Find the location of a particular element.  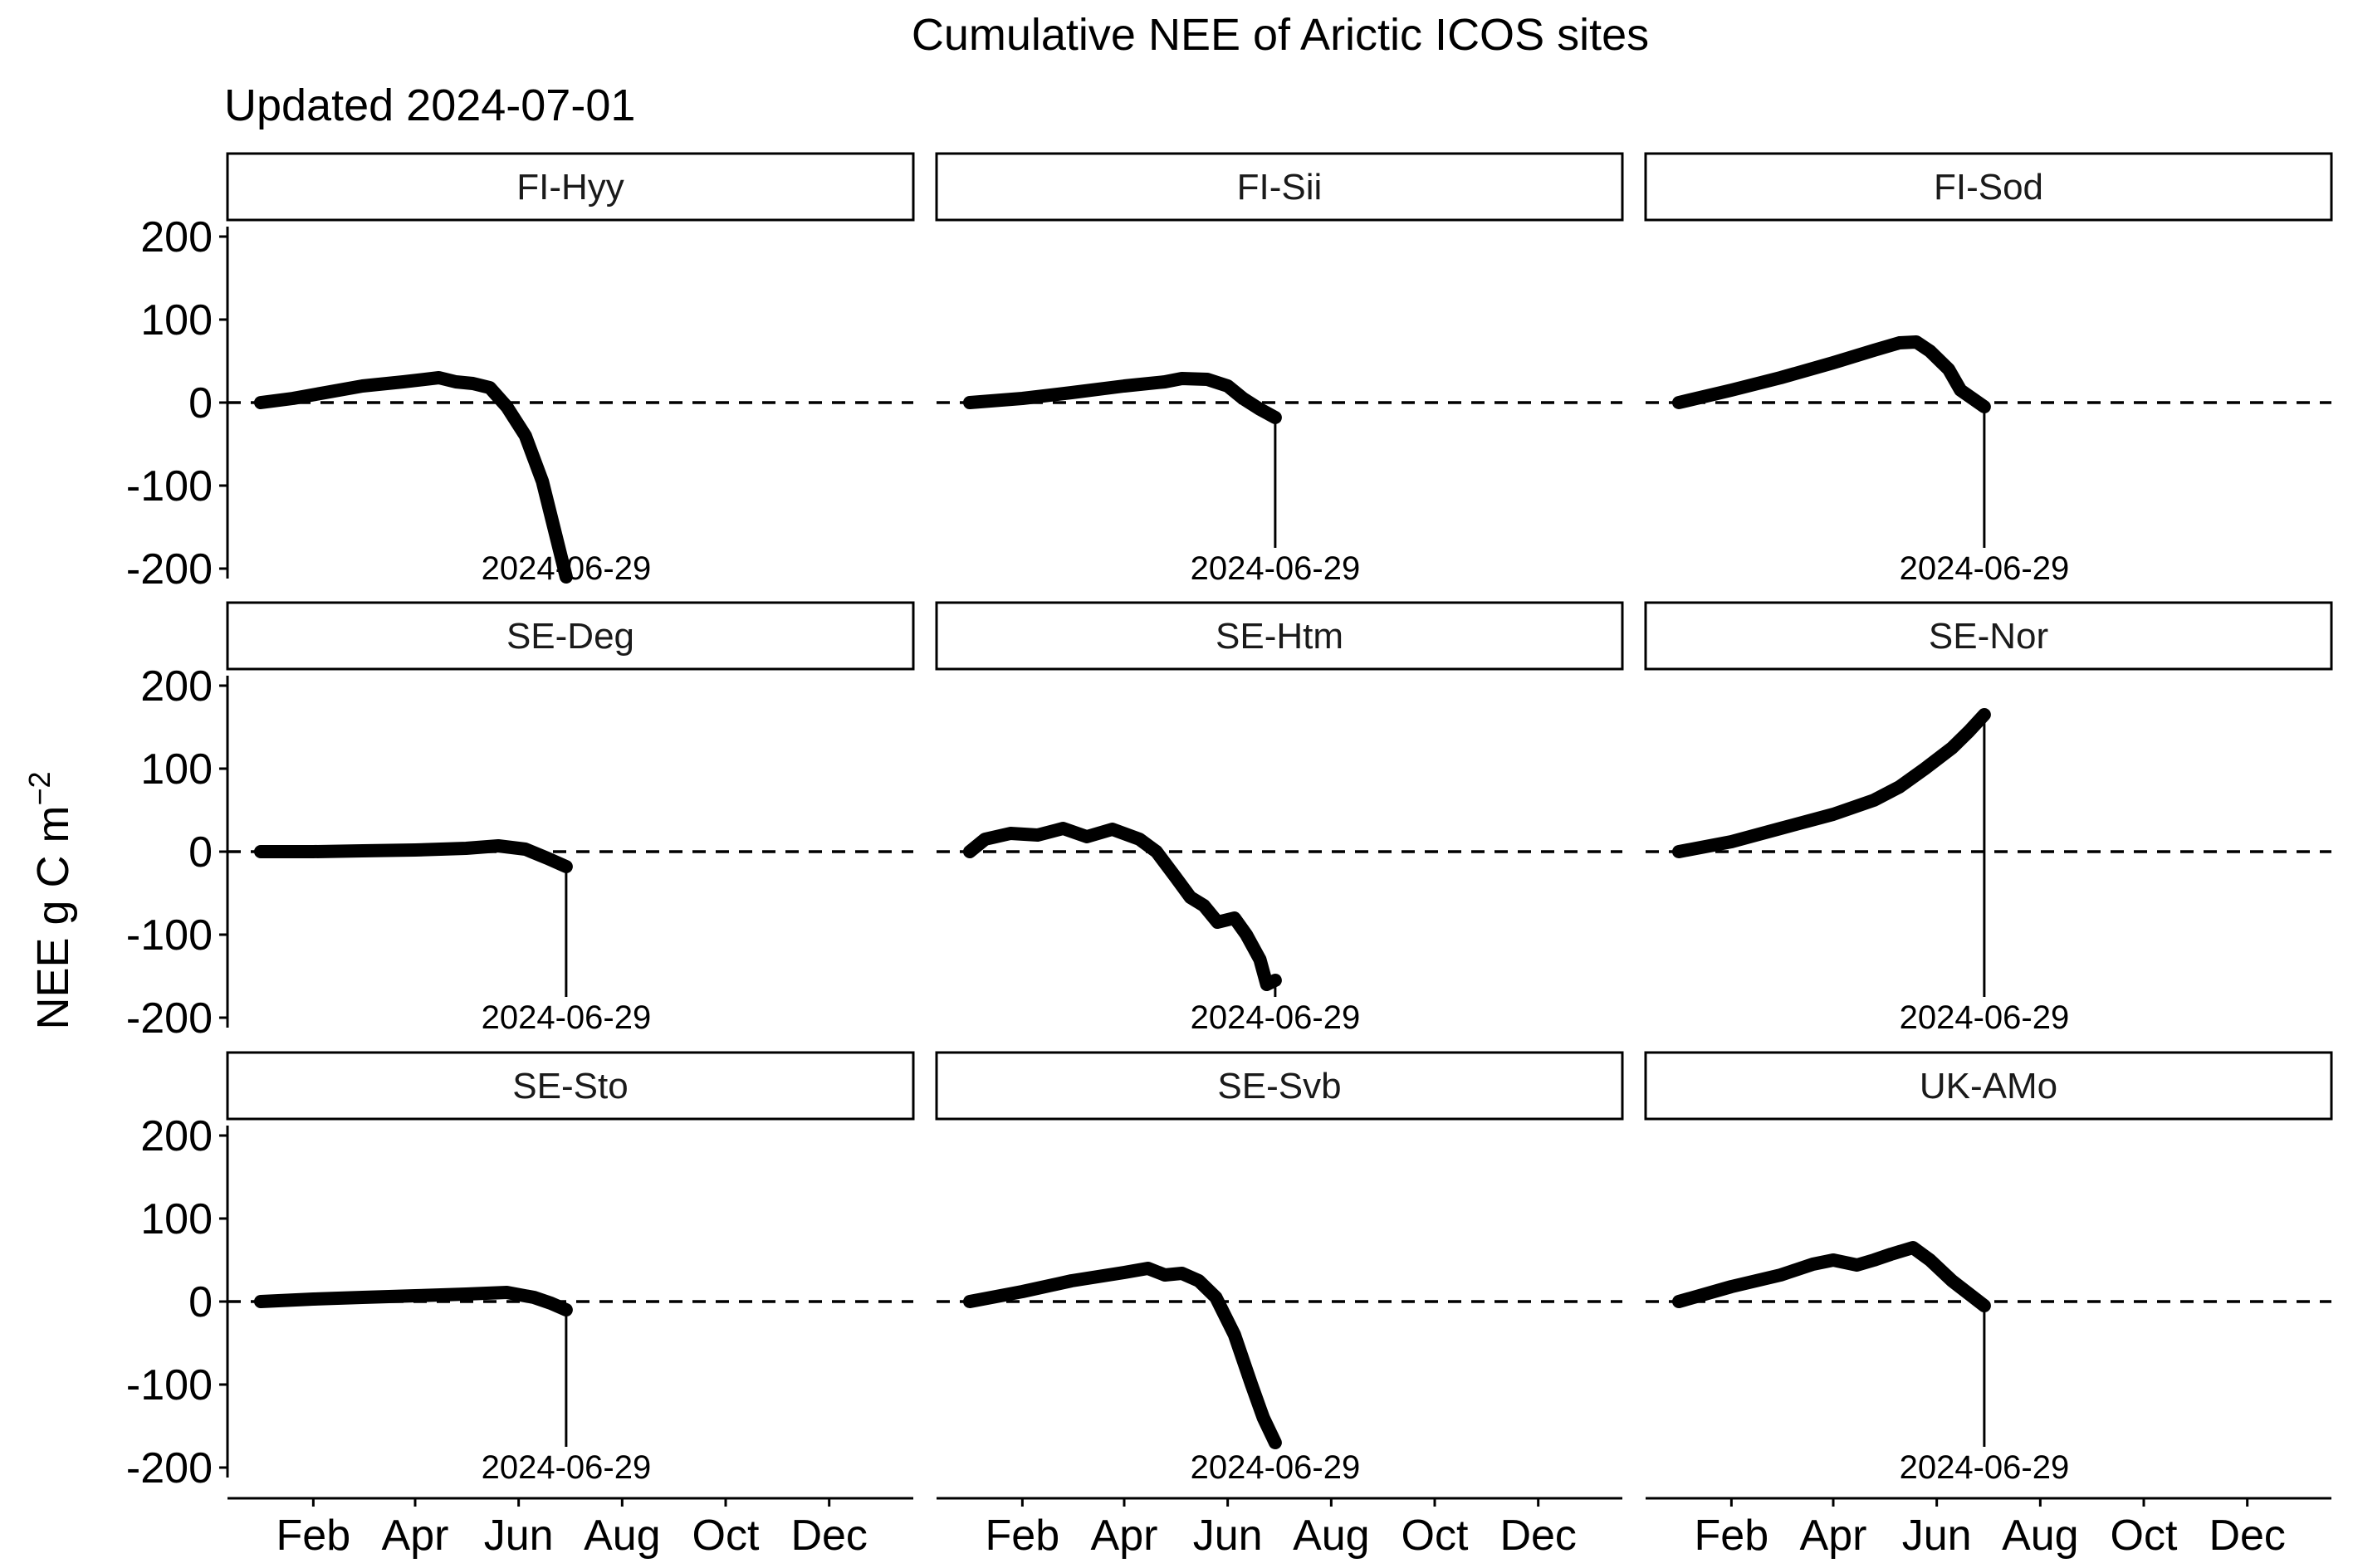

facet-strip-label: SE-Deg is located at coordinates (570, 637).